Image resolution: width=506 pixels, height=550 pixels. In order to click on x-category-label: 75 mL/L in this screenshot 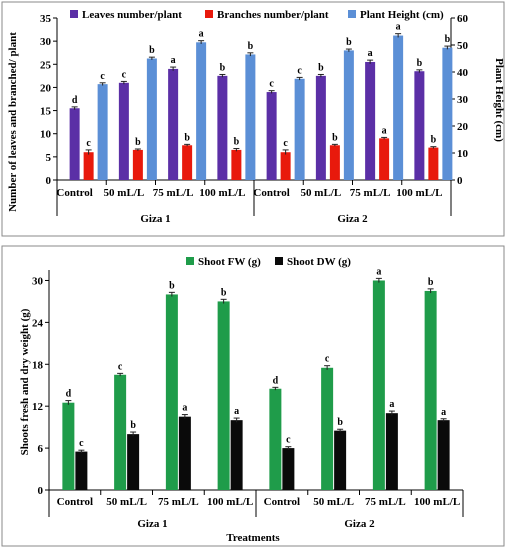, I will do `click(385, 502)`.